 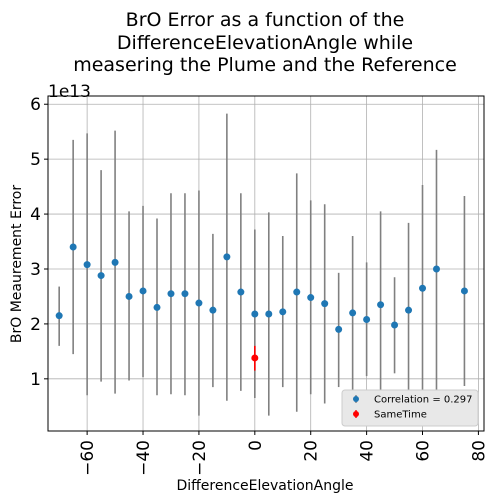 What do you see at coordinates (35, 380) in the screenshot?
I see `y-tick-label: 1` at bounding box center [35, 380].